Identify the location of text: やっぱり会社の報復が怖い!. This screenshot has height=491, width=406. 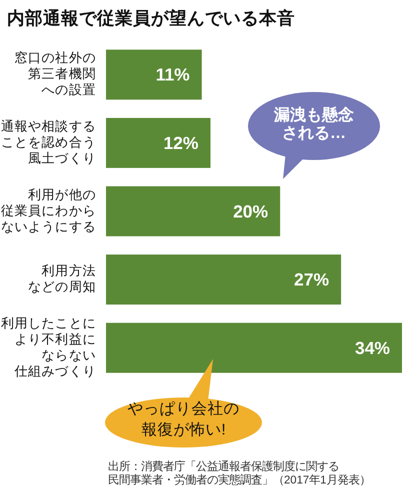
(184, 418).